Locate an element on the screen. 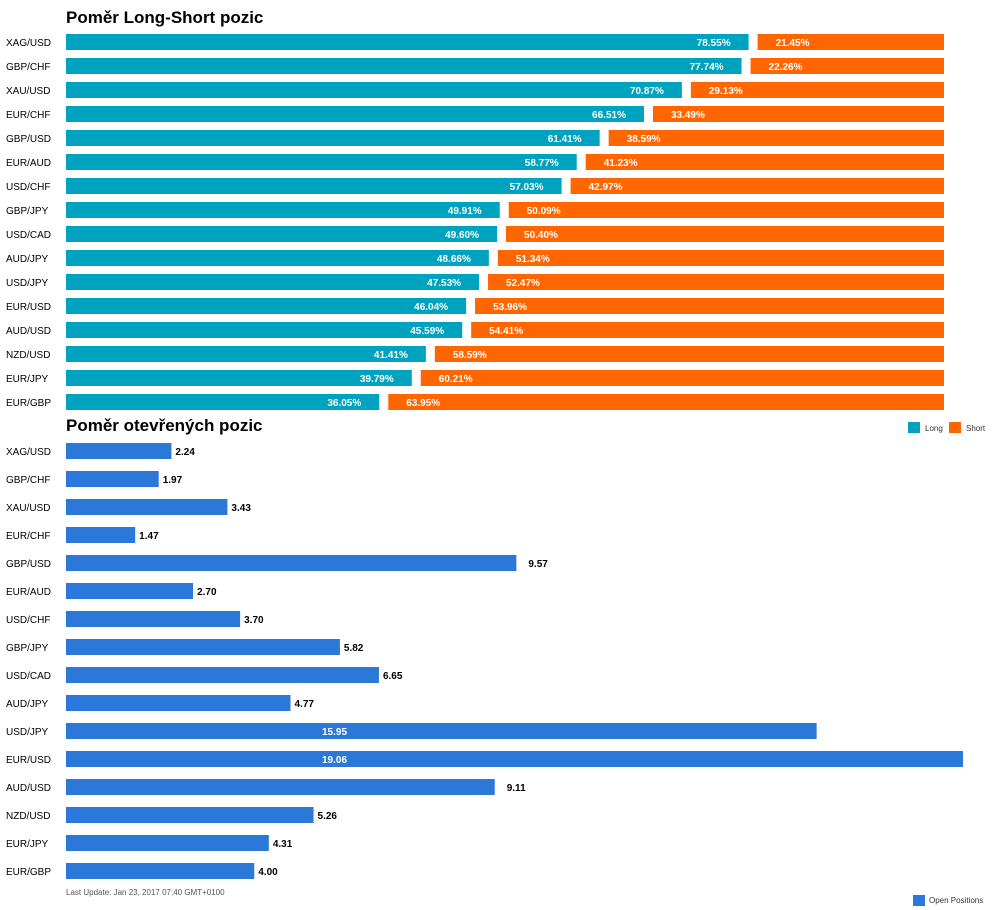 This screenshot has height=910, width=995. open-positions-value-label: 4.77 is located at coordinates (304, 704).